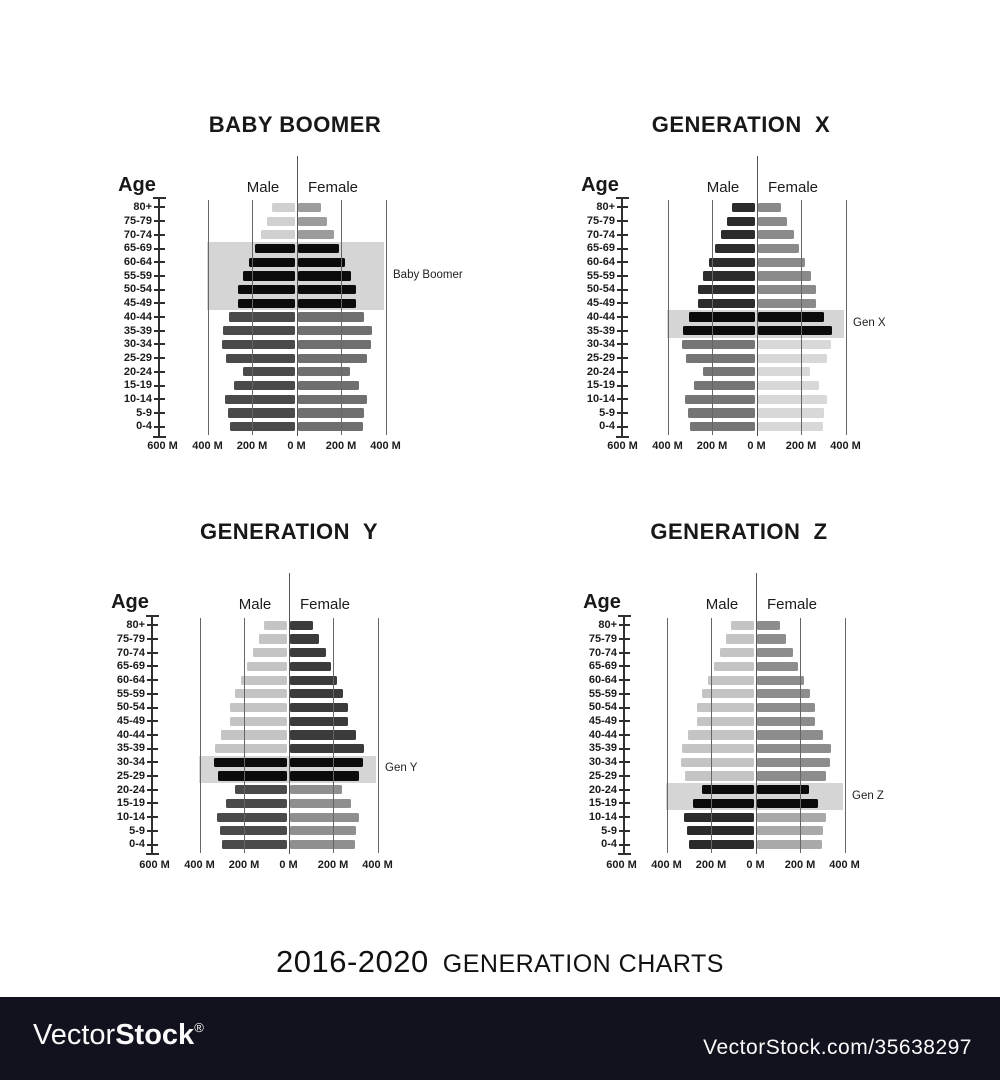 This screenshot has width=1000, height=1080. I want to click on age-group-label: 20-24, so click(602, 789).